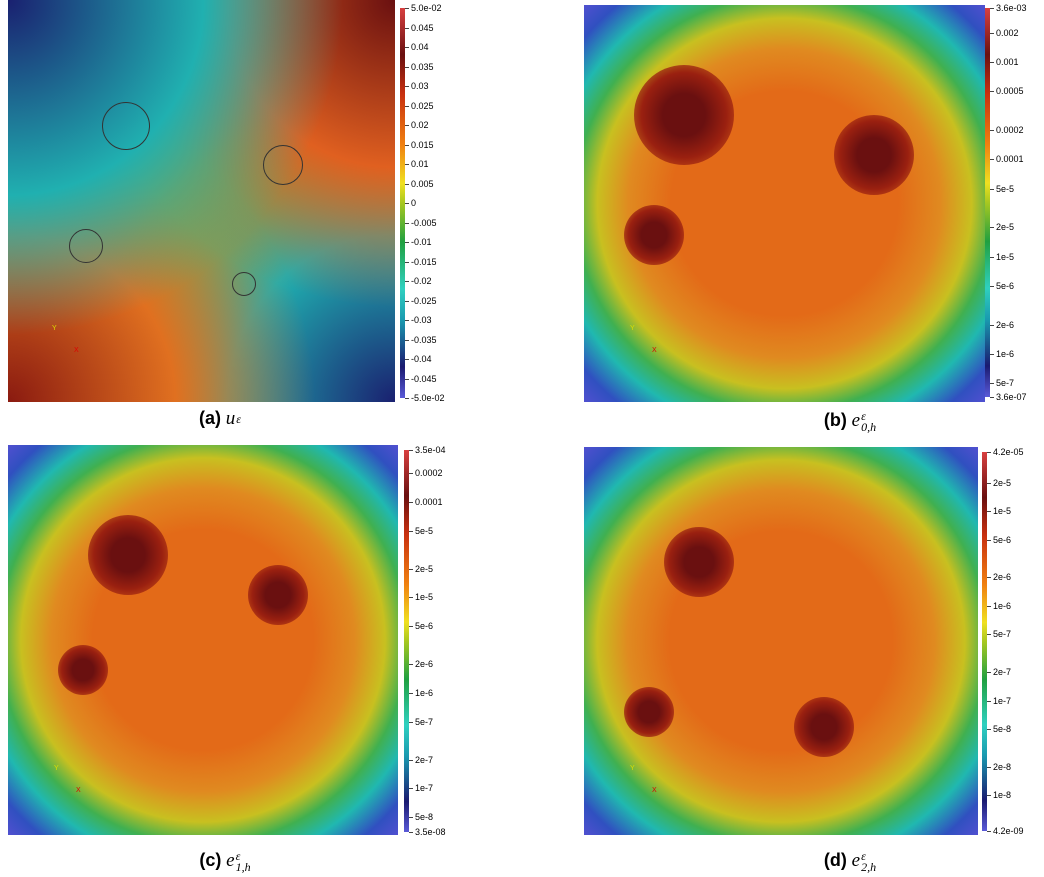 This screenshot has height=877, width=1044. I want to click on subscript: 1,h, so click(243, 866).